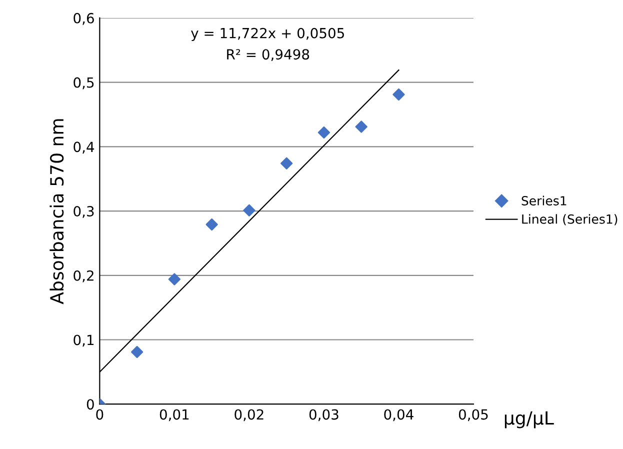  I want to click on x-tick-label: 0,03, so click(323, 415).